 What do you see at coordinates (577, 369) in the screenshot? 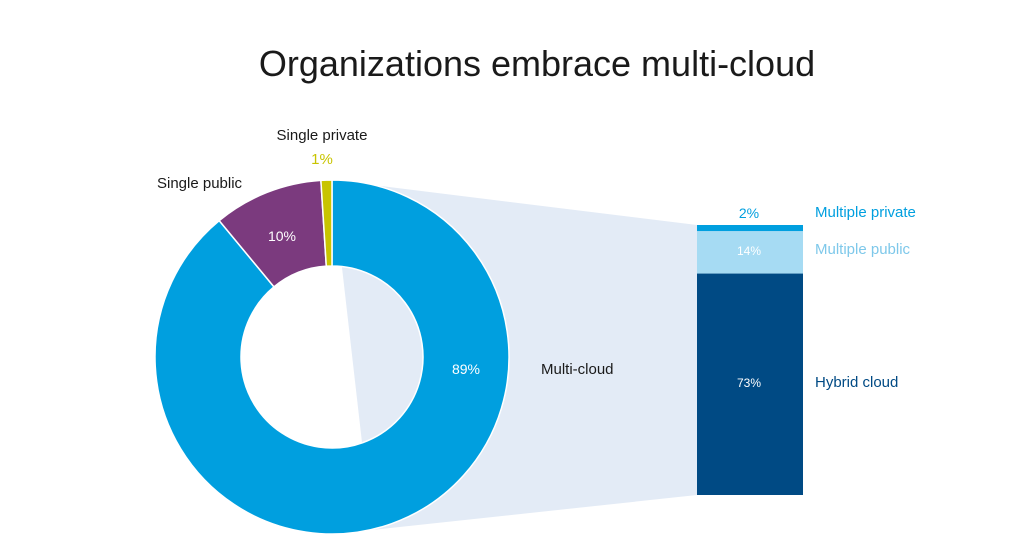
I see `category-label-multi-cloud: Multi-cloud` at bounding box center [577, 369].